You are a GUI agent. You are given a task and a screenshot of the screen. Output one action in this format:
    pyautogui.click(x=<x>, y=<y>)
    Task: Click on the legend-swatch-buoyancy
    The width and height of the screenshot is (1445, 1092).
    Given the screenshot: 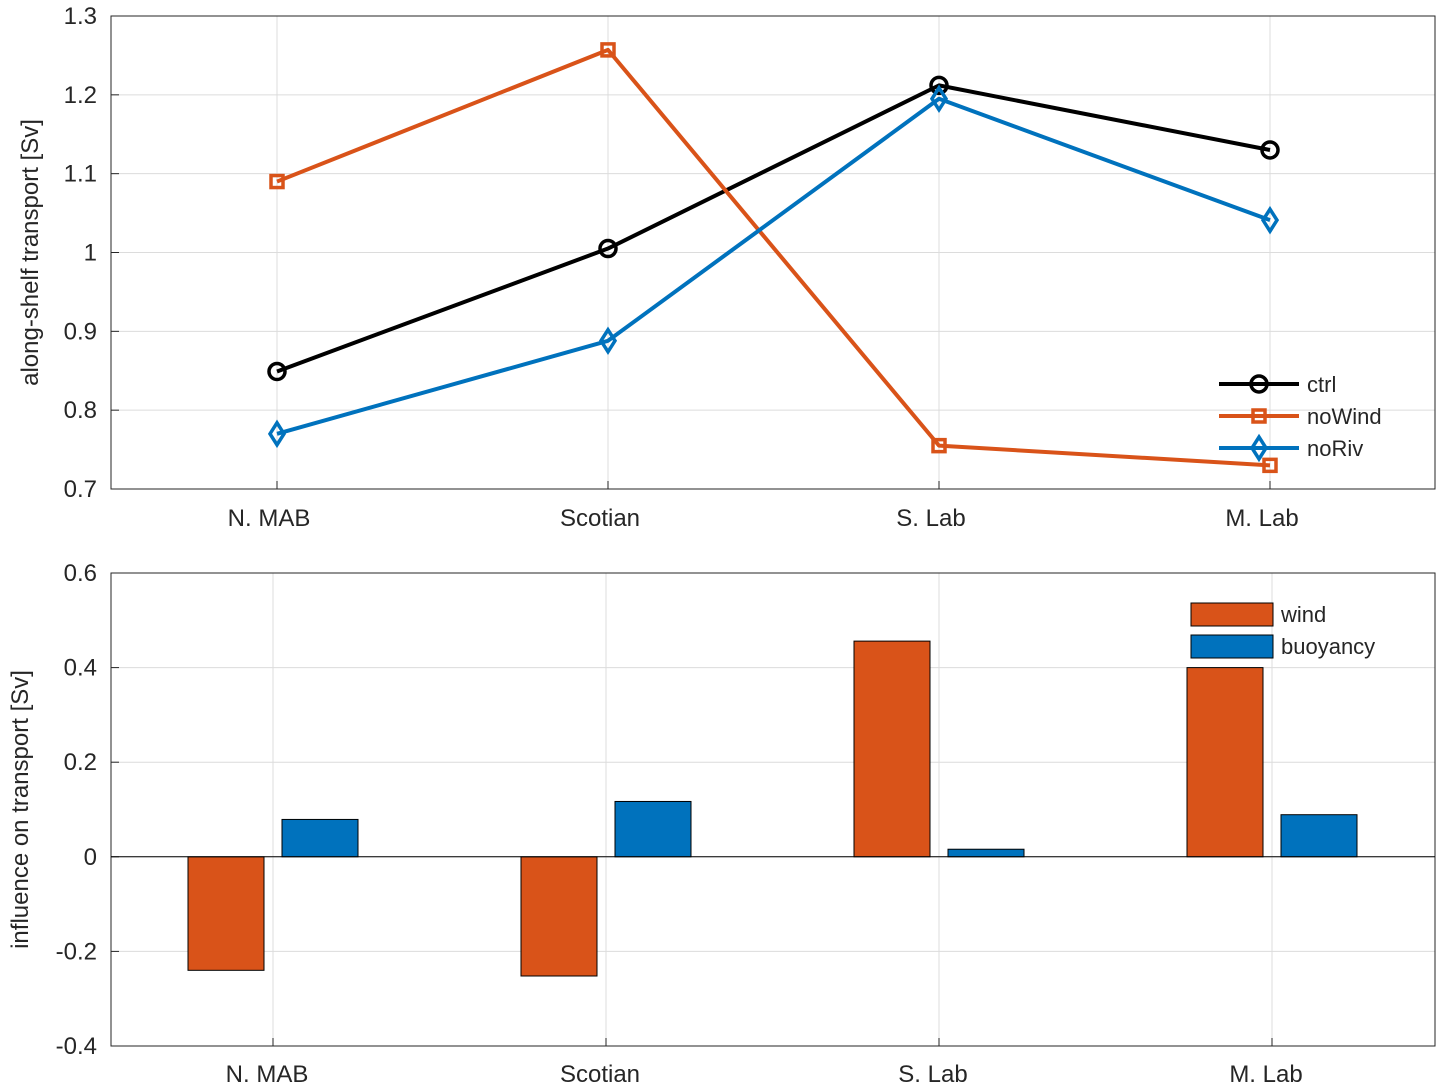 What is the action you would take?
    pyautogui.click(x=1232, y=646)
    